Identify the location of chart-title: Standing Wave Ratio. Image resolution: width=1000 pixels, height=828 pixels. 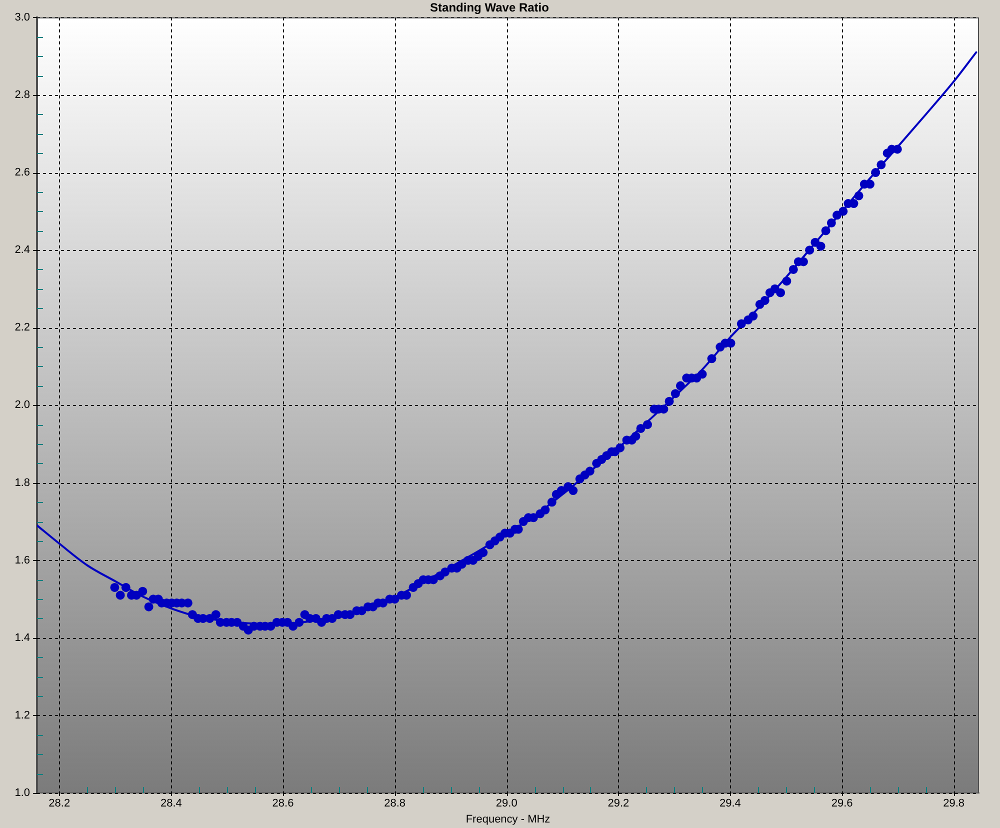
(489, 7).